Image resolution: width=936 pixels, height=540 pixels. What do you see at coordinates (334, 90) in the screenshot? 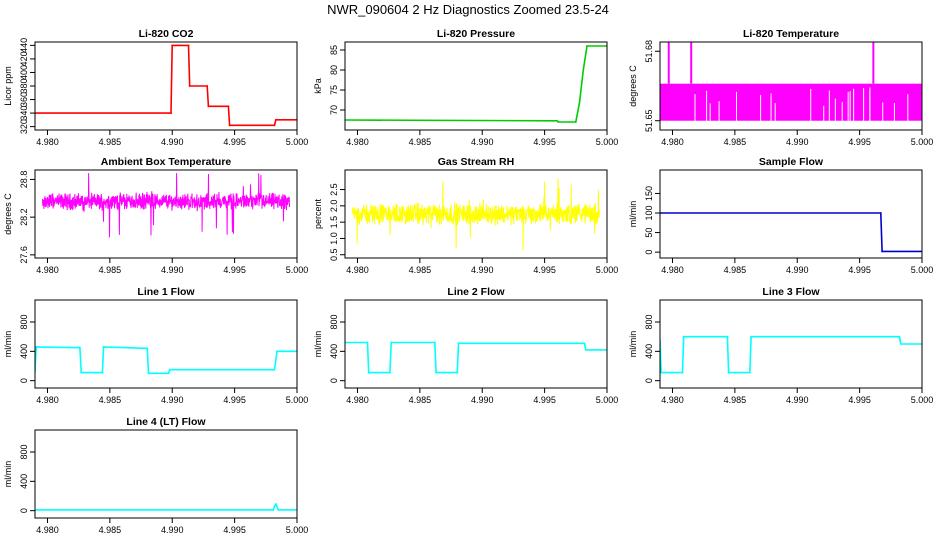
I see `y-tick-label: 75` at bounding box center [334, 90].